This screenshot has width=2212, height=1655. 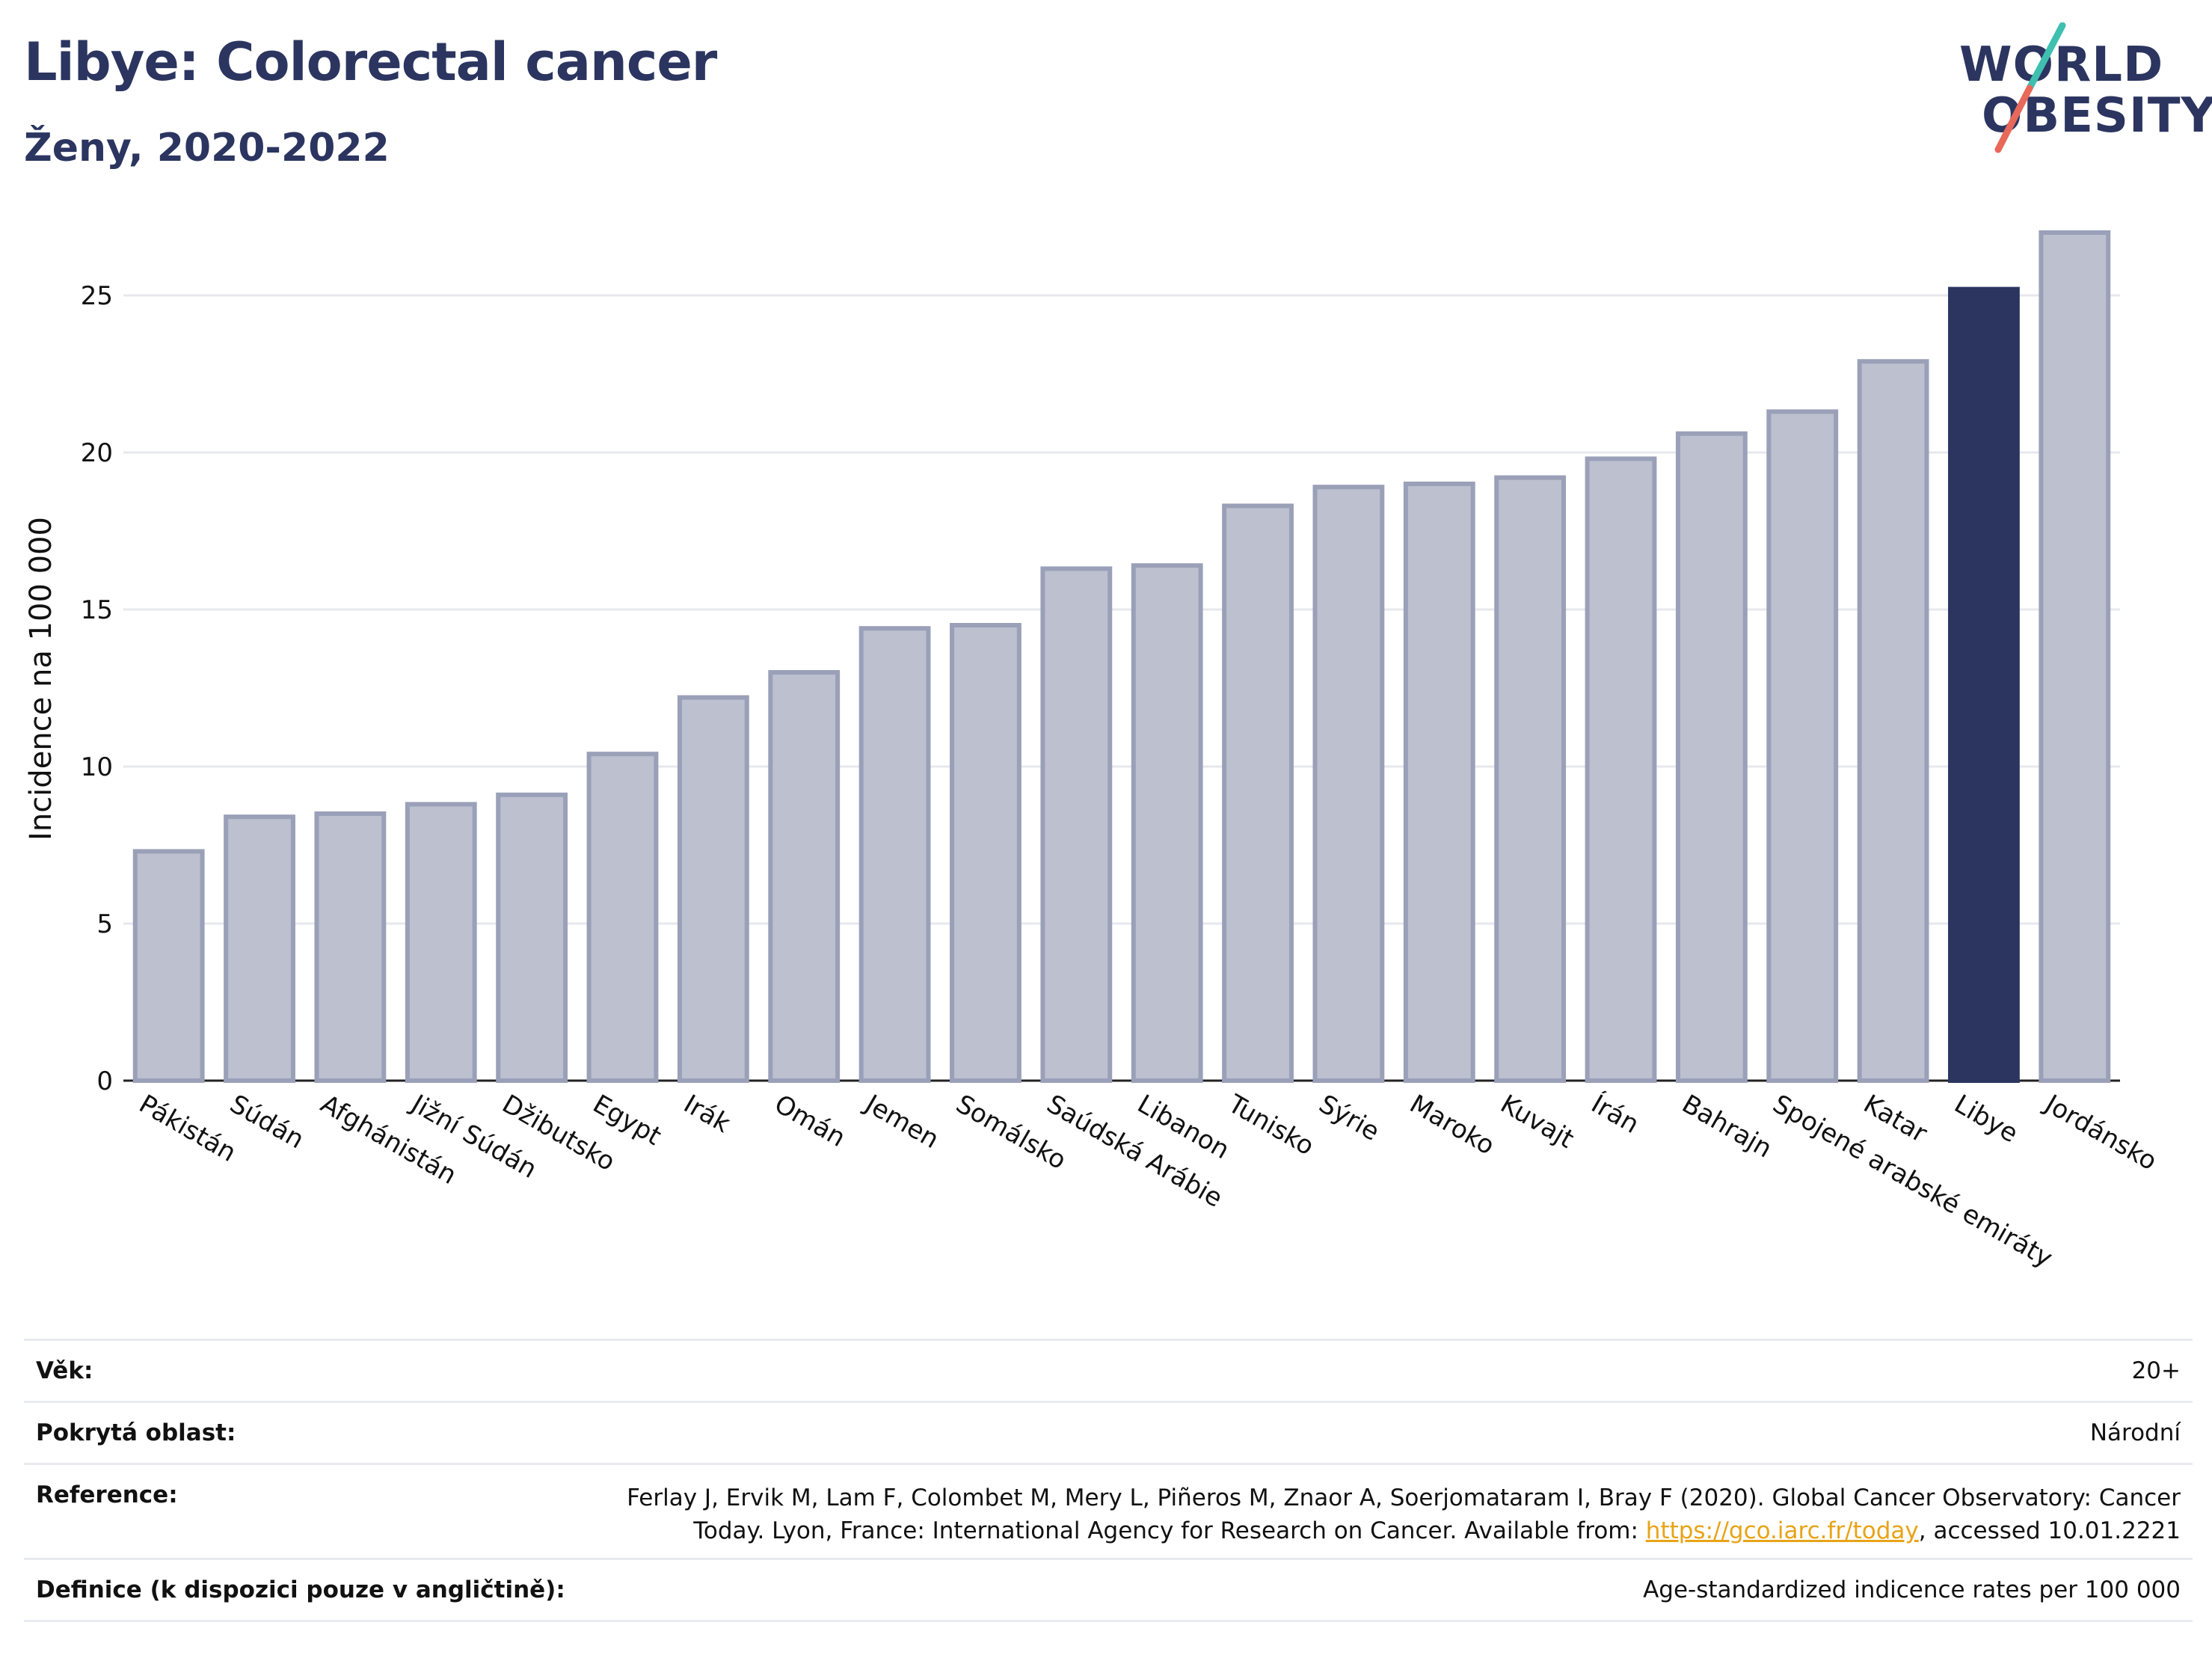 I want to click on x-tick-label: Jemen, so click(x=901, y=1121).